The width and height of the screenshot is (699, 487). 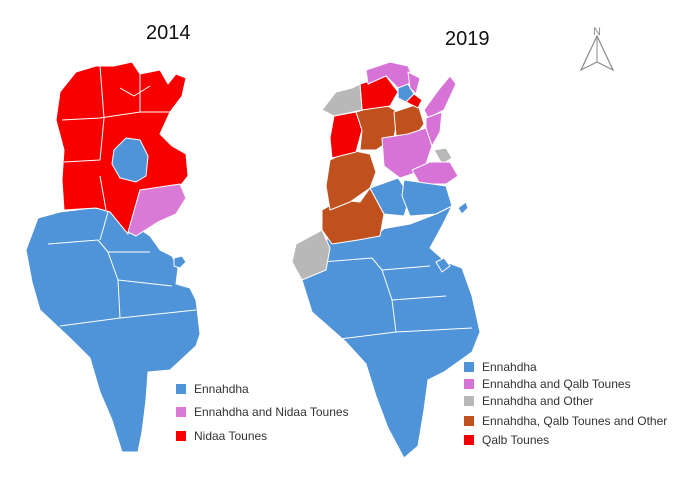 What do you see at coordinates (443, 156) in the screenshot?
I see `region-2019-monastir` at bounding box center [443, 156].